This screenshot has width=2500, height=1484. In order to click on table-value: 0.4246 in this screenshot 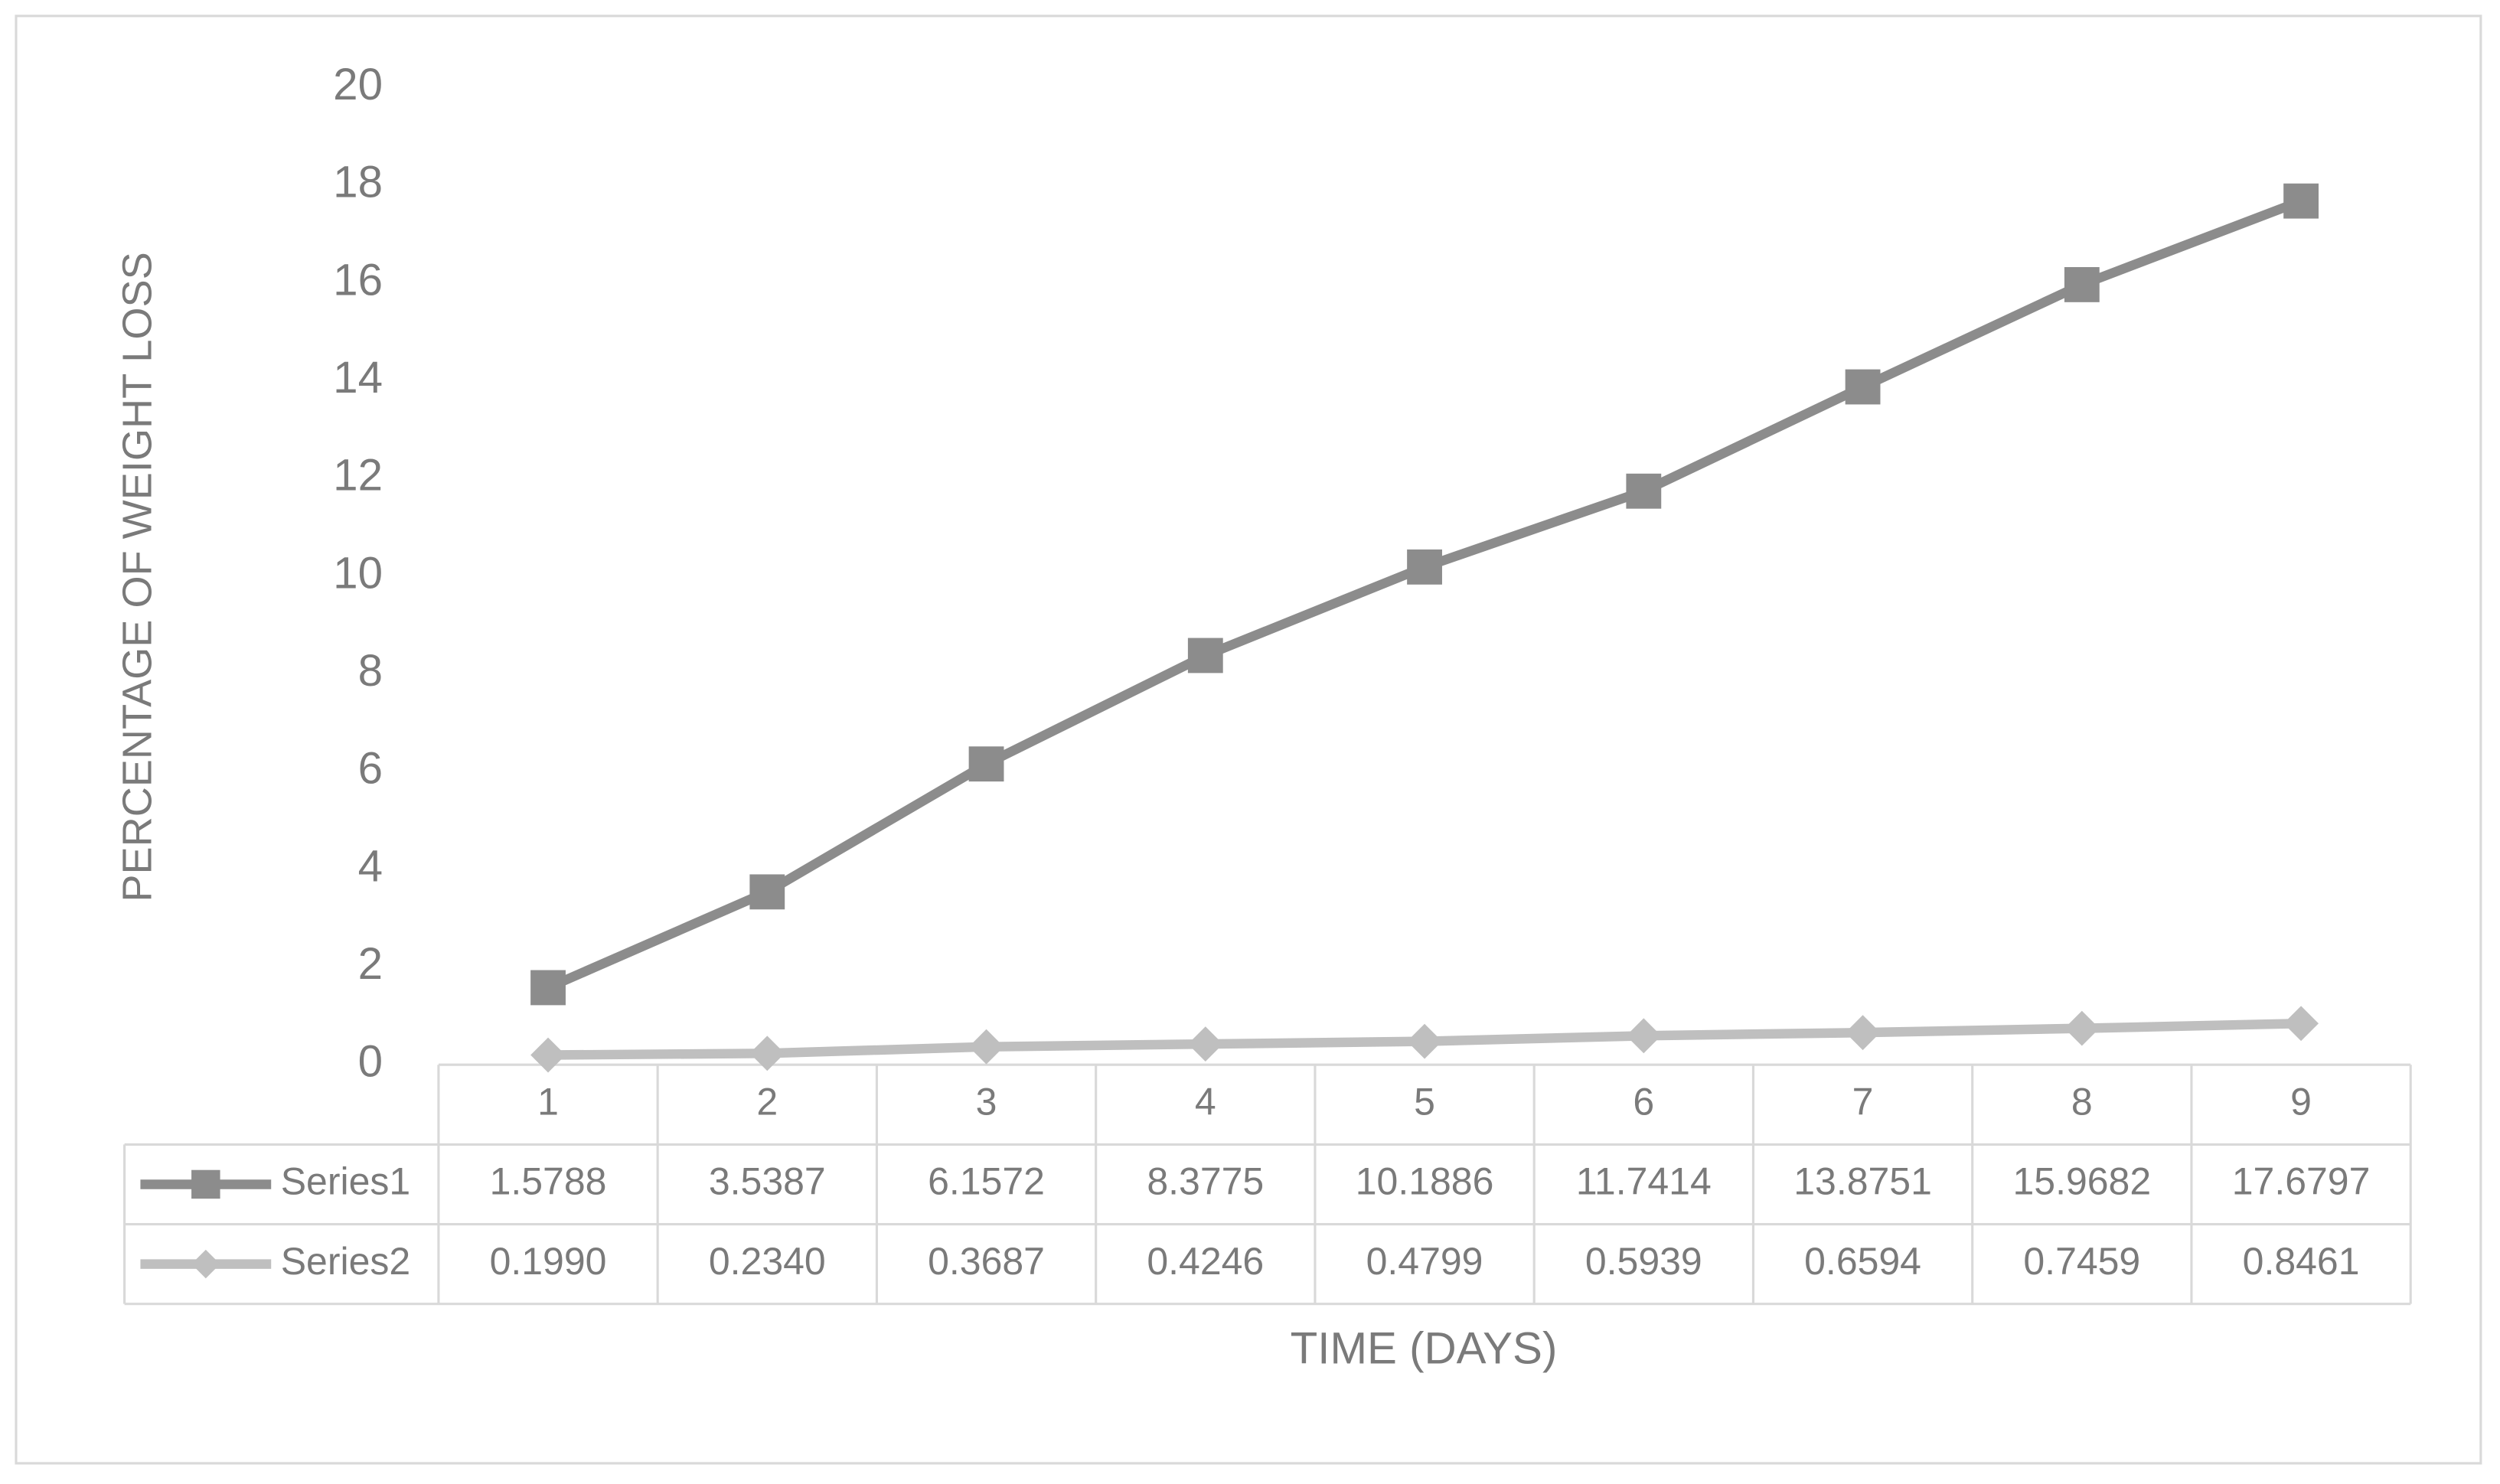, I will do `click(1205, 1261)`.